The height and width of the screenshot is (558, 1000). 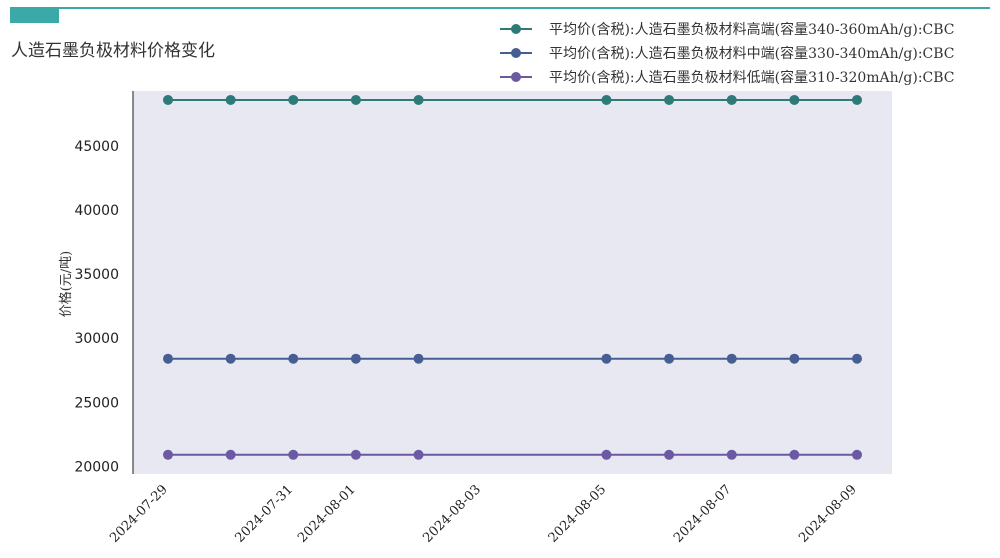 What do you see at coordinates (578, 514) in the screenshot?
I see `x-tick-label: 2024-08-05` at bounding box center [578, 514].